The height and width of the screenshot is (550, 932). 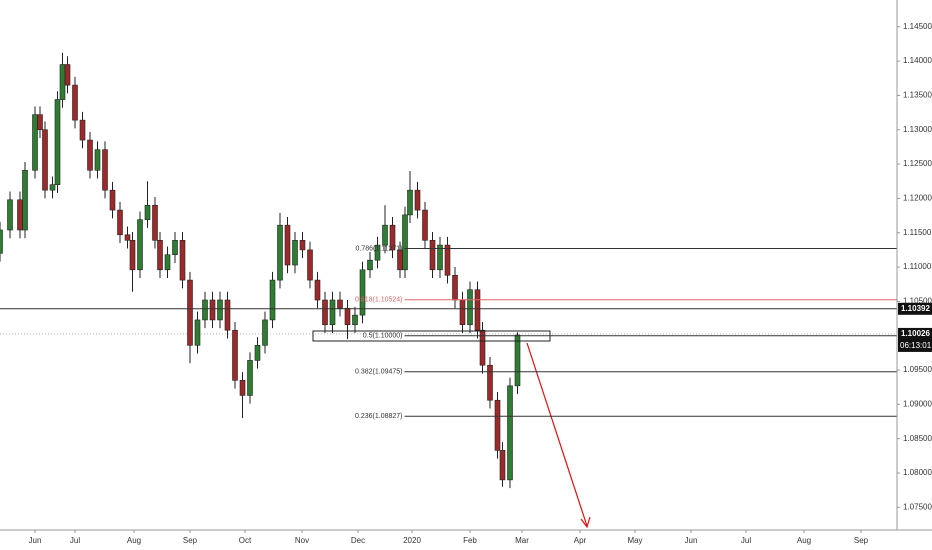 What do you see at coordinates (557, 434) in the screenshot?
I see `forecast-arrow` at bounding box center [557, 434].